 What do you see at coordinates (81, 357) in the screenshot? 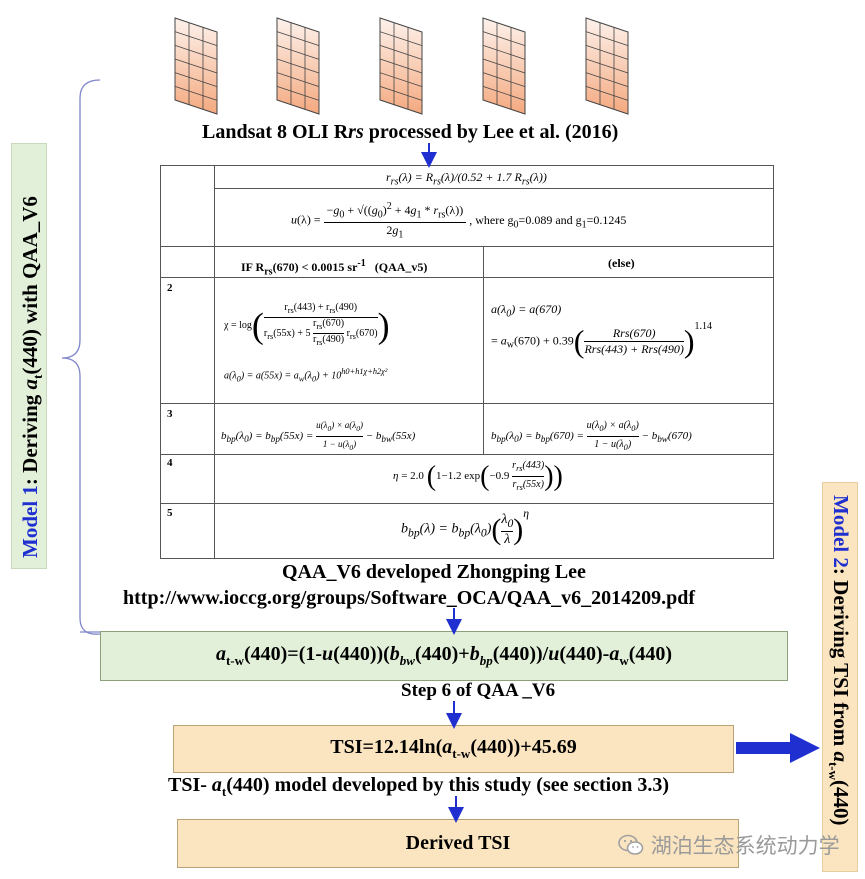
I see `left-brace` at bounding box center [81, 357].